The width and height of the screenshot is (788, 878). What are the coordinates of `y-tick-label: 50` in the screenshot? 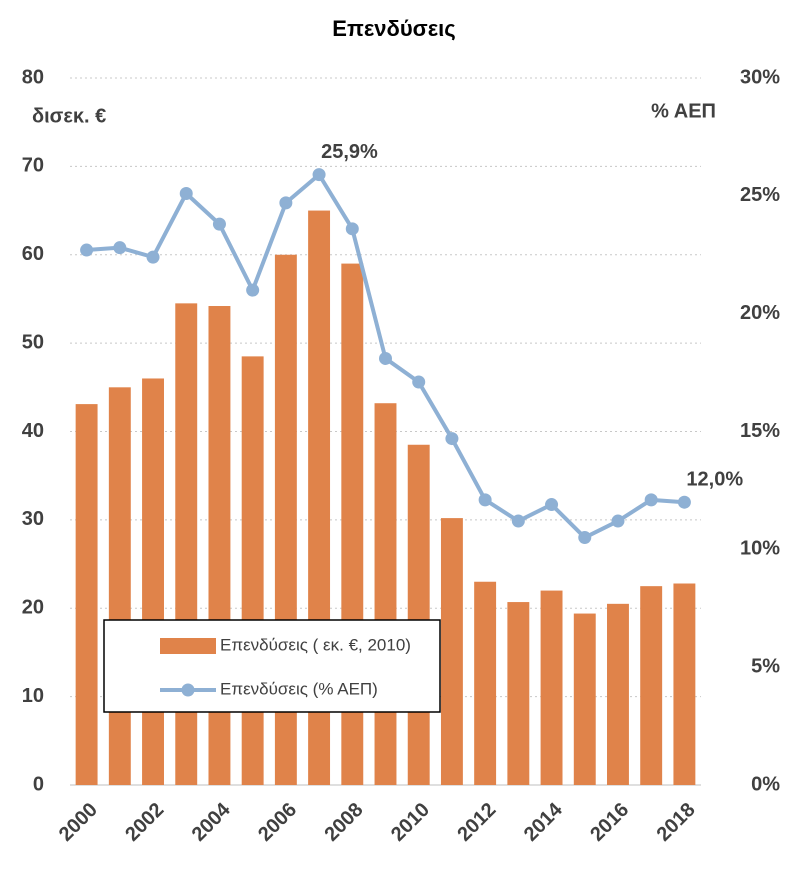 It's located at (33, 342).